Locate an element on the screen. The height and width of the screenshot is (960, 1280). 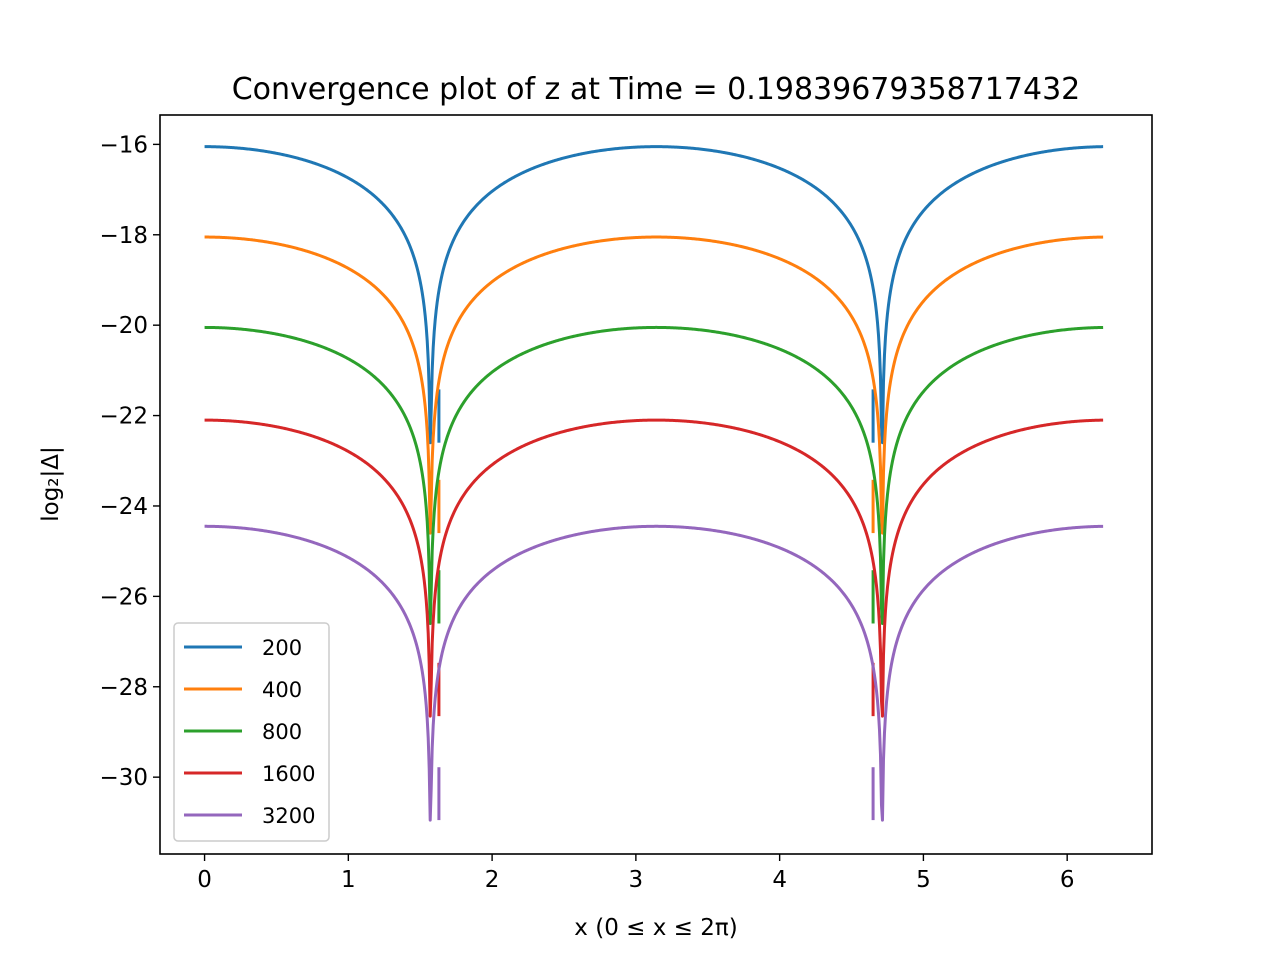
y-tick-label: −20 is located at coordinates (123, 326).